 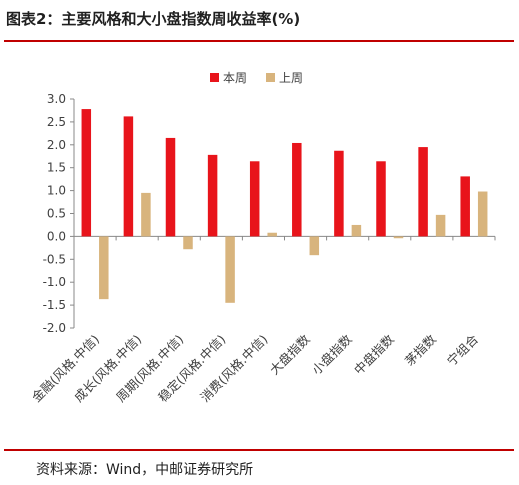 What do you see at coordinates (54, 282) in the screenshot?
I see `y-tick-label: -1.0` at bounding box center [54, 282].